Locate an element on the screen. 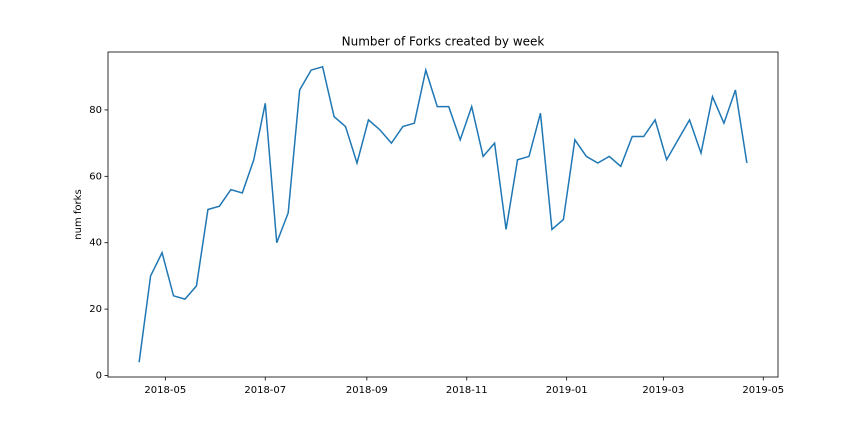 Image resolution: width=864 pixels, height=432 pixels. y-tick-label: 0 is located at coordinates (99, 376).